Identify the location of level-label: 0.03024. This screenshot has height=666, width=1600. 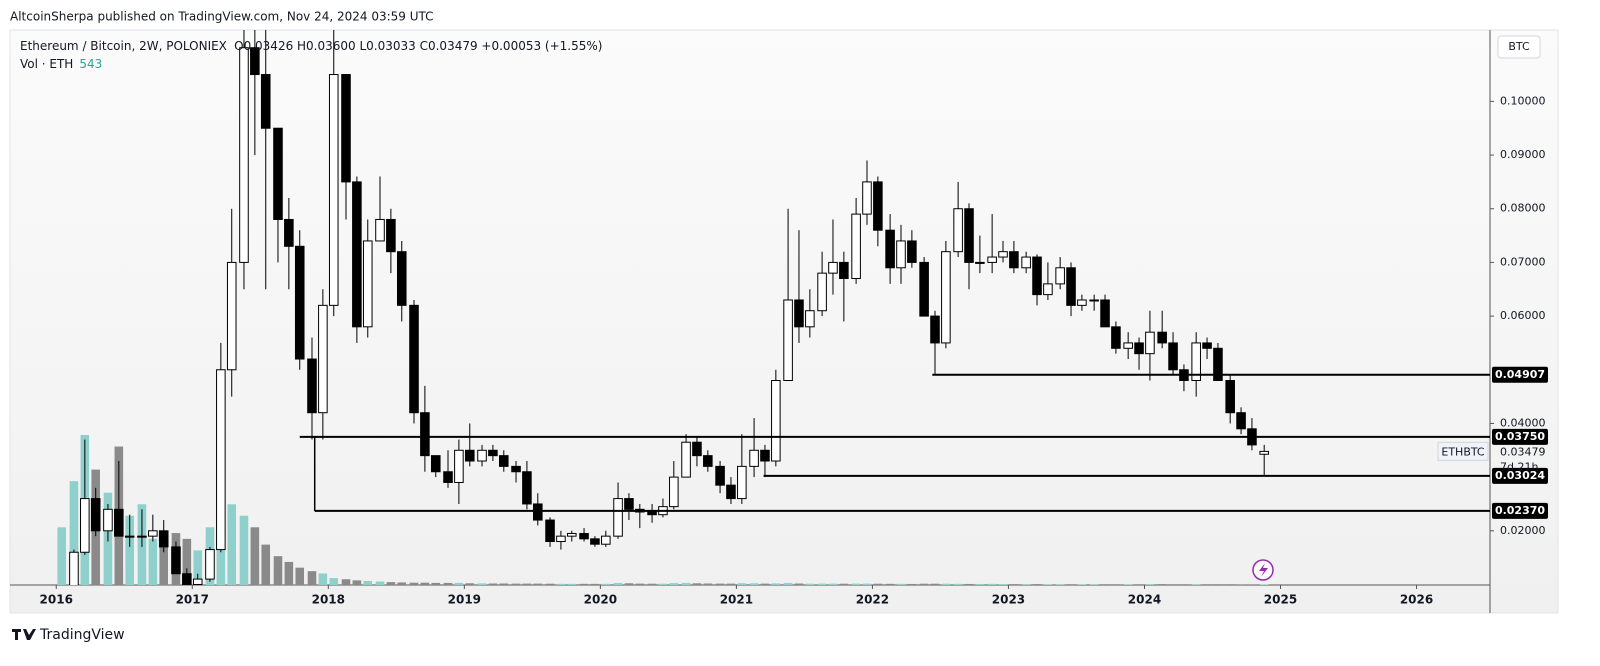
(1520, 475).